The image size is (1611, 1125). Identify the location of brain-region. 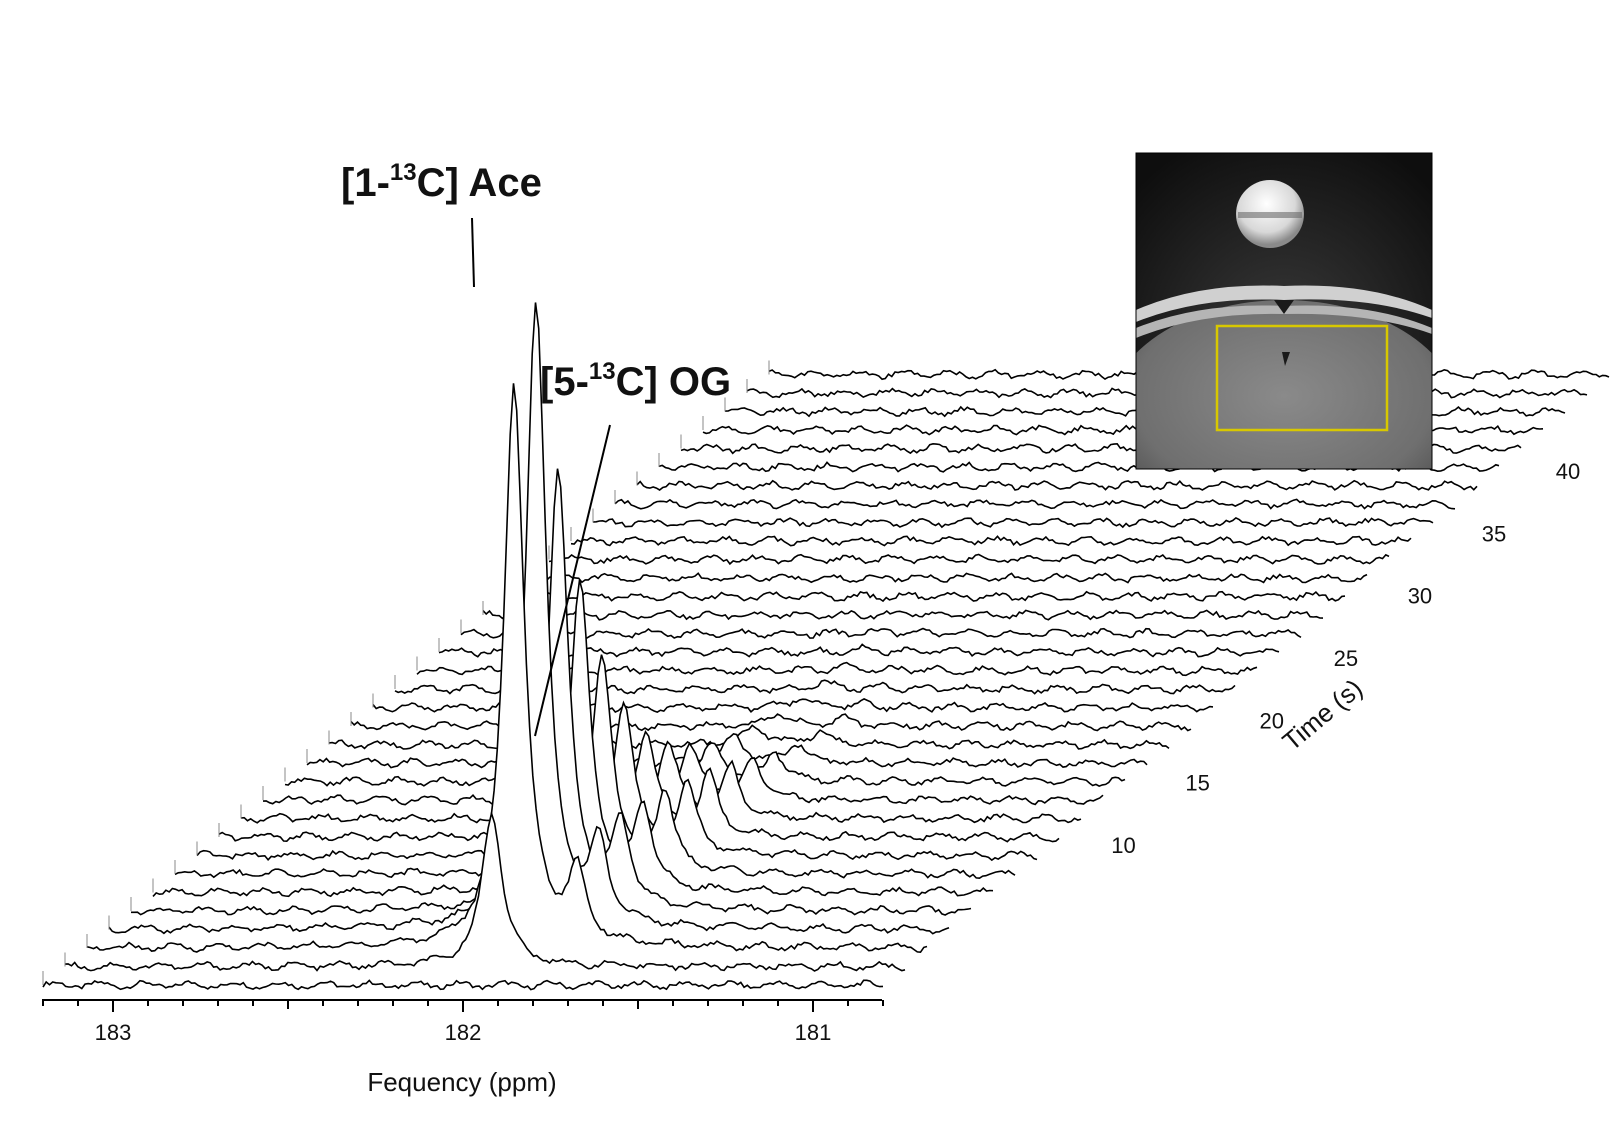
(1284, 384).